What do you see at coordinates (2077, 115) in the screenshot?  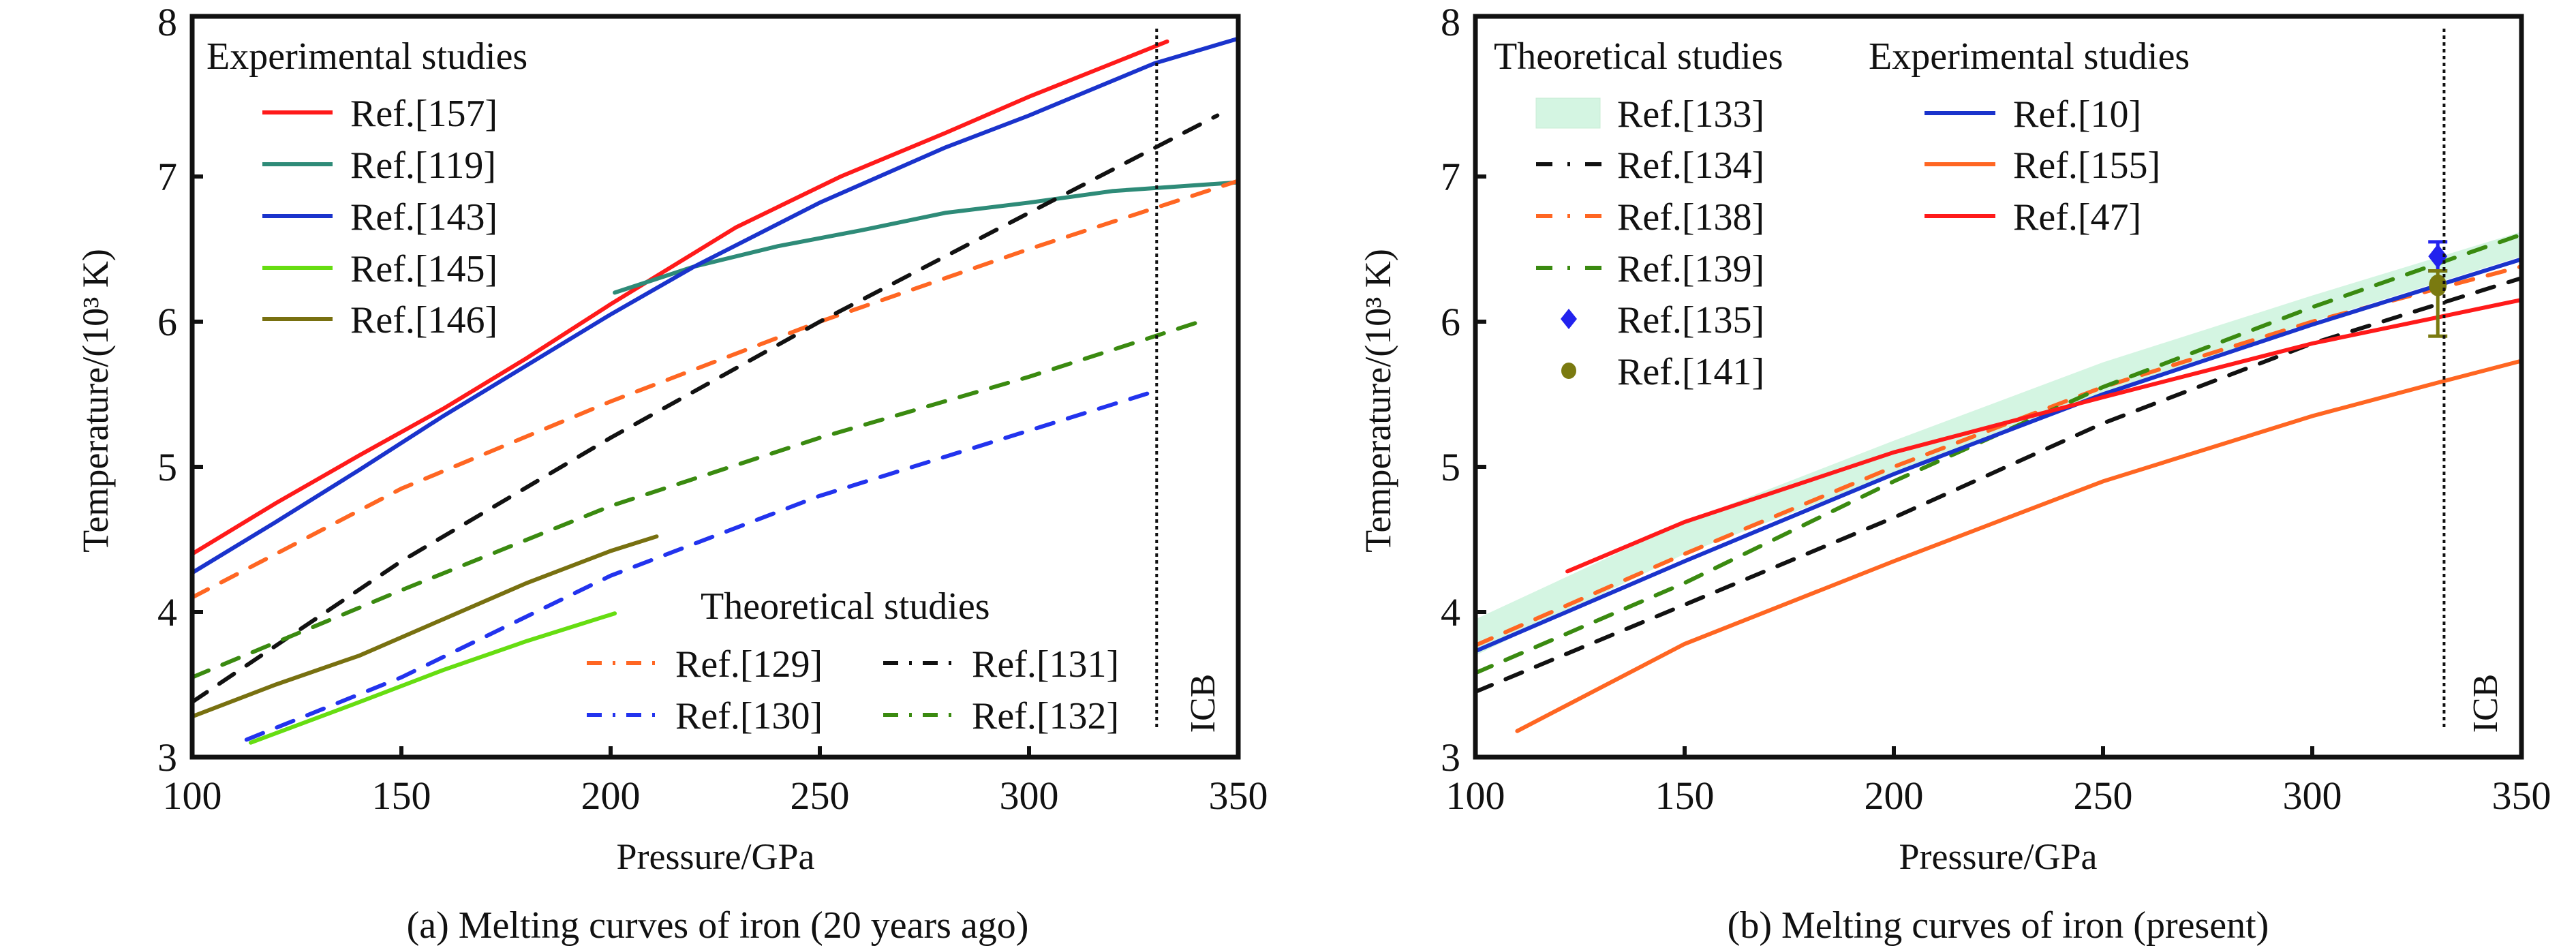 I see `legend-label-Ref.[10]: Ref.[10]` at bounding box center [2077, 115].